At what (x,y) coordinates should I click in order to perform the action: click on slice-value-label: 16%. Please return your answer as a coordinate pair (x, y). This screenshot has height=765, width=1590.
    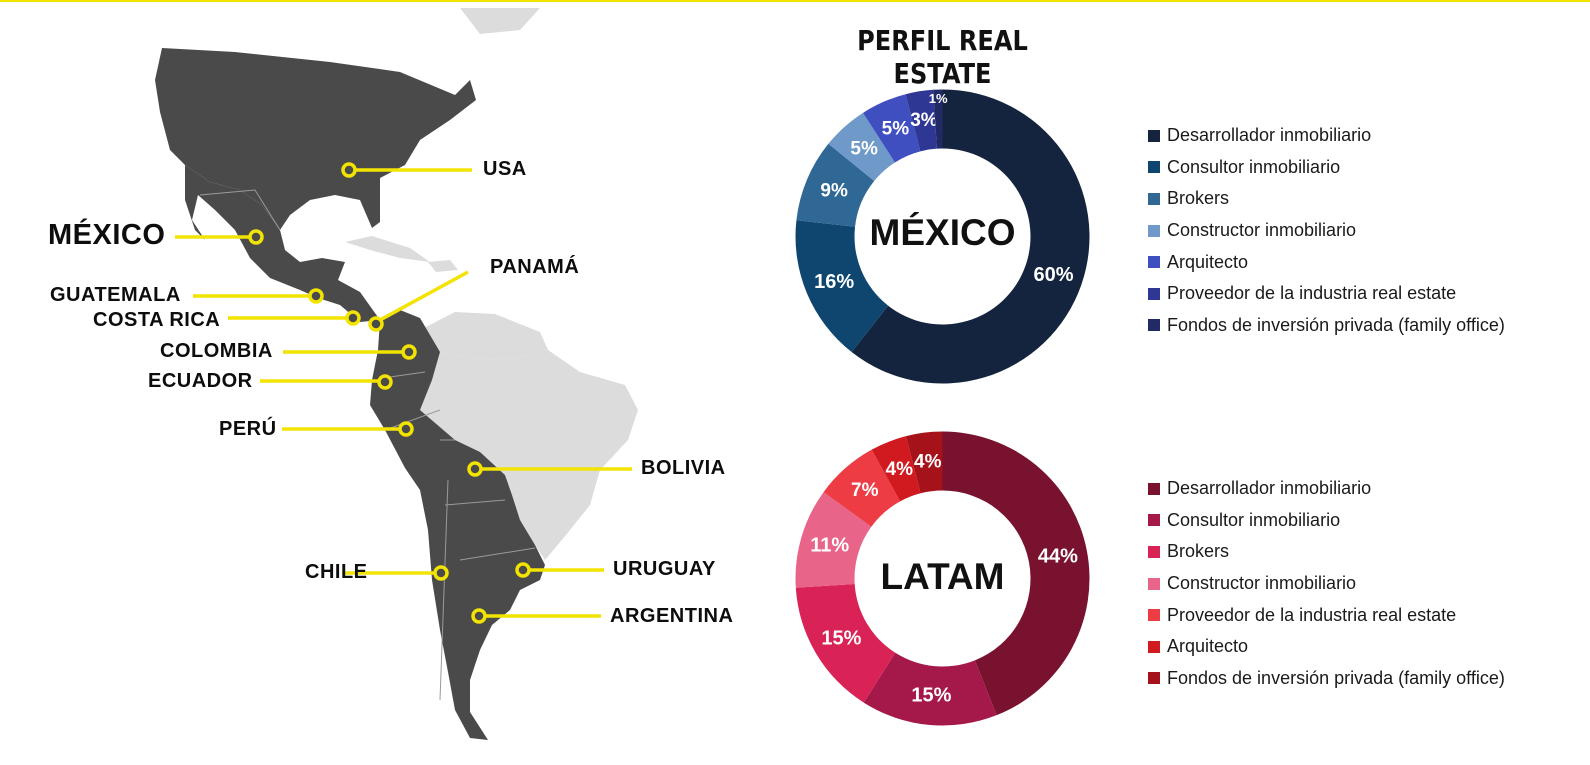
    Looking at the image, I should click on (834, 282).